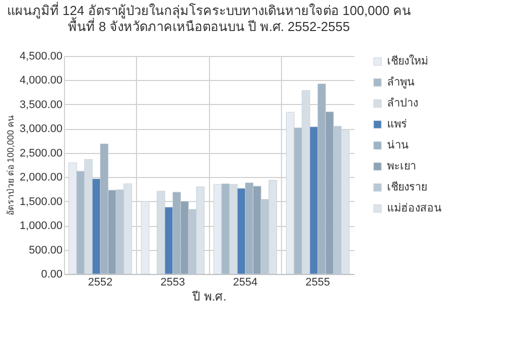 The width and height of the screenshot is (519, 357). Describe the element at coordinates (41, 129) in the screenshot. I see `y-tick-label: 3,000.00` at that location.